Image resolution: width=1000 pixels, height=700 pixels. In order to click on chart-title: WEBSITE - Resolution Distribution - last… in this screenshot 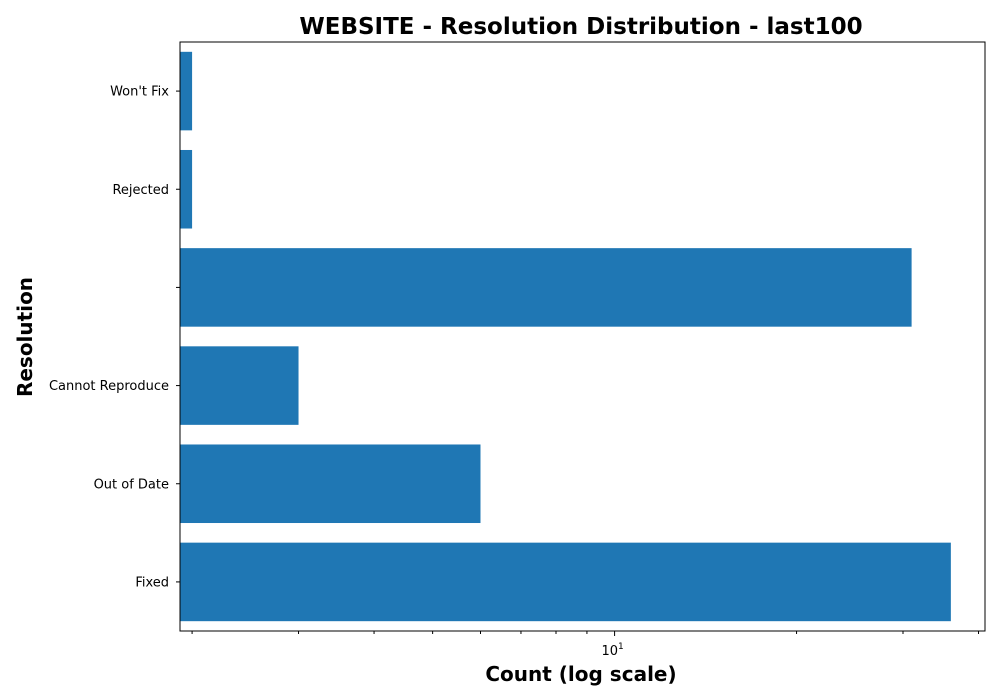, I will do `click(580, 27)`.